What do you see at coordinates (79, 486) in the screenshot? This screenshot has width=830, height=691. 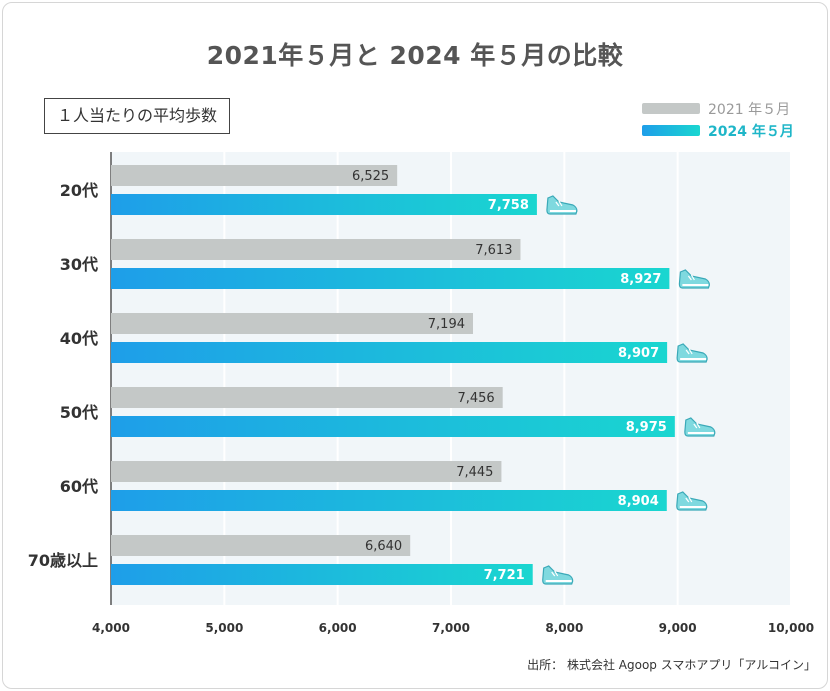 I see `category-label: 60代` at bounding box center [79, 486].